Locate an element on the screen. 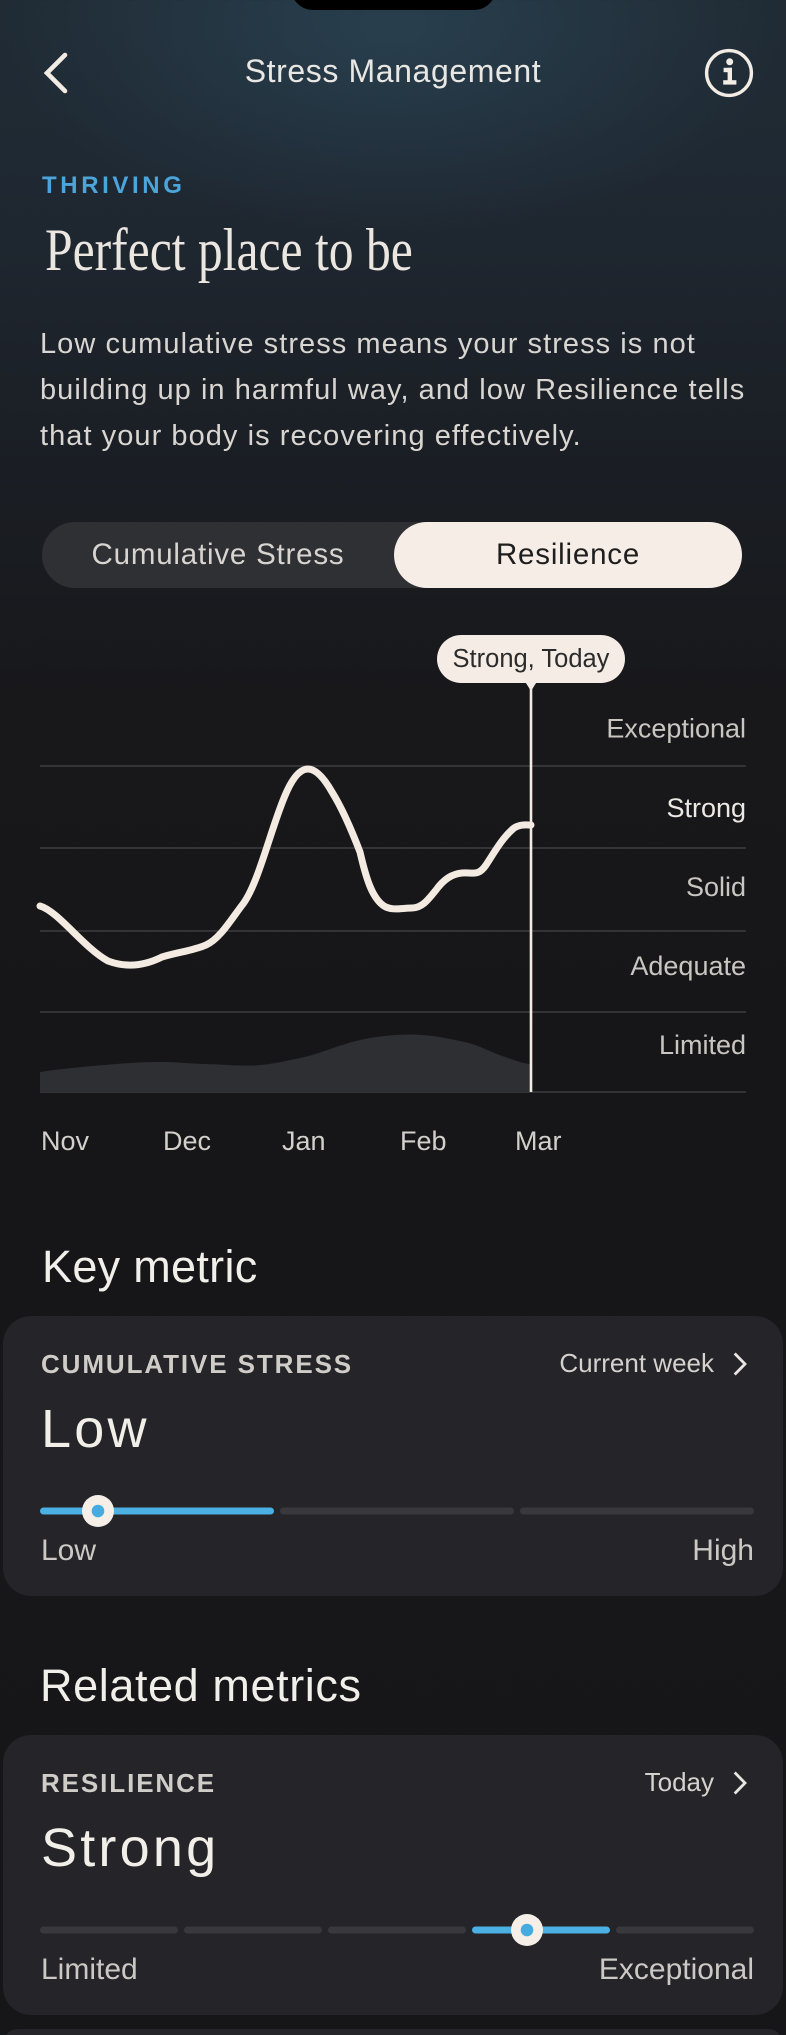  svg-text: Mar is located at coordinates (538, 1141).